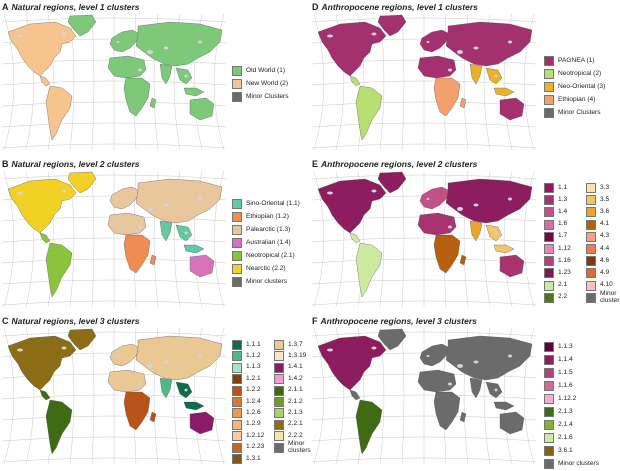 Image resolution: width=620 pixels, height=471 pixels. Describe the element at coordinates (266, 70) in the screenshot. I see `legend-label: Old World (1)` at that location.